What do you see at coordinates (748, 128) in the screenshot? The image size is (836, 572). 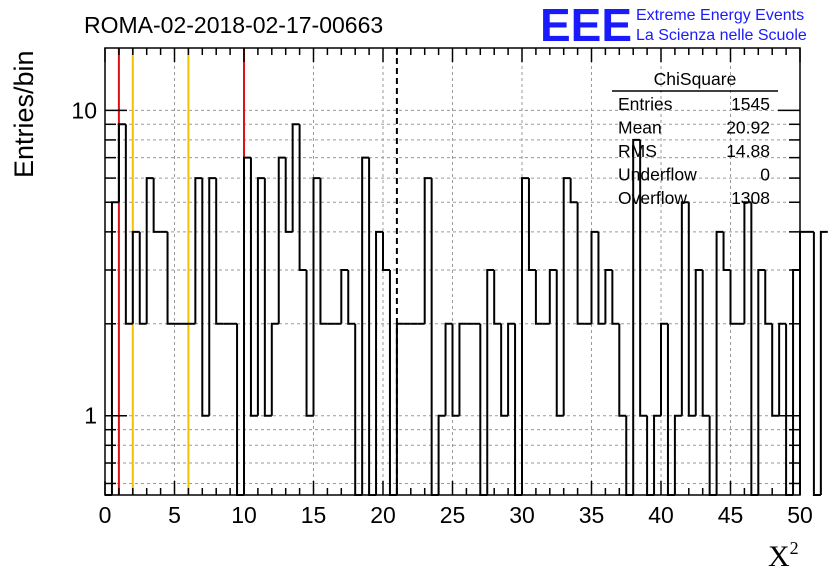 I see `stats-value: 20.92` at bounding box center [748, 128].